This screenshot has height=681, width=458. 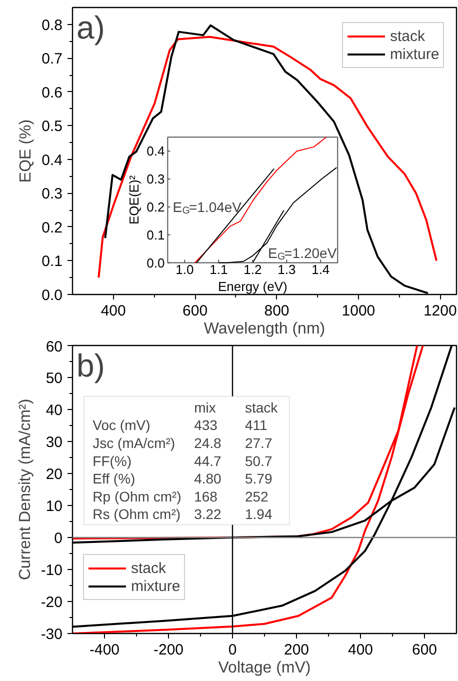 I want to click on annotation: 24.8, so click(x=208, y=442).